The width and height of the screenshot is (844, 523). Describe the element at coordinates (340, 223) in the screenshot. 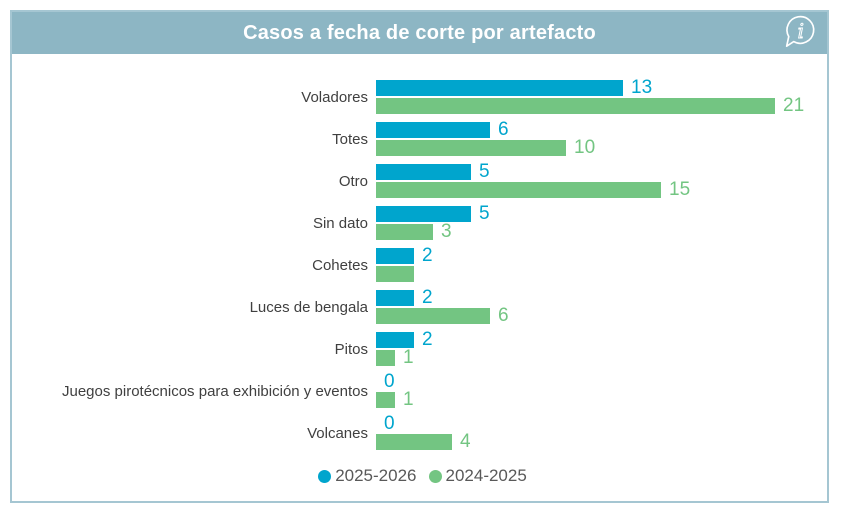

I see `category-label: Sin dato` at that location.